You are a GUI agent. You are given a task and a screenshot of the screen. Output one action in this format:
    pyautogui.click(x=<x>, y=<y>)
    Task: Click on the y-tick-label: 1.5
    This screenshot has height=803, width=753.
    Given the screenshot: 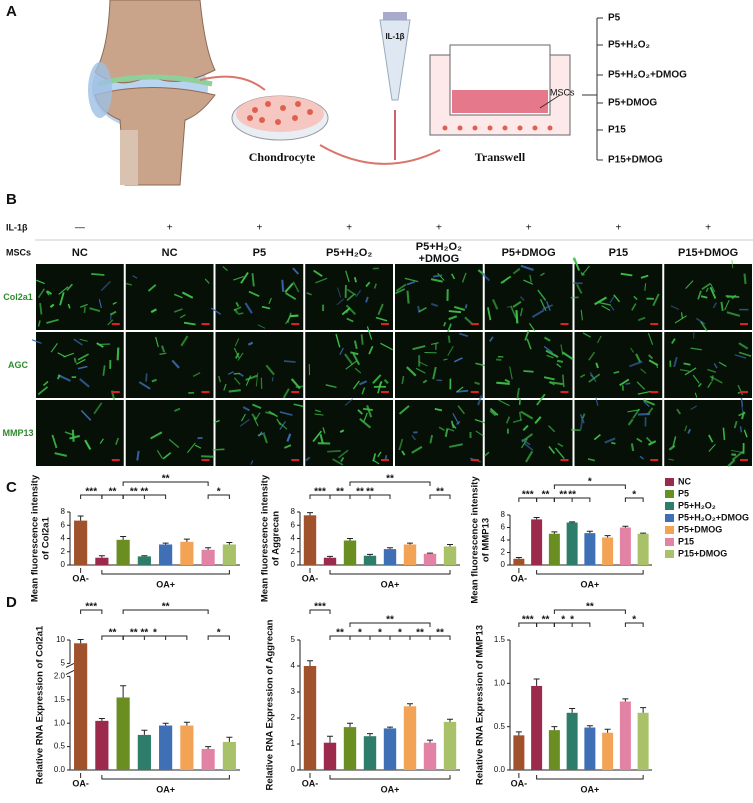 What is the action you would take?
    pyautogui.click(x=60, y=699)
    